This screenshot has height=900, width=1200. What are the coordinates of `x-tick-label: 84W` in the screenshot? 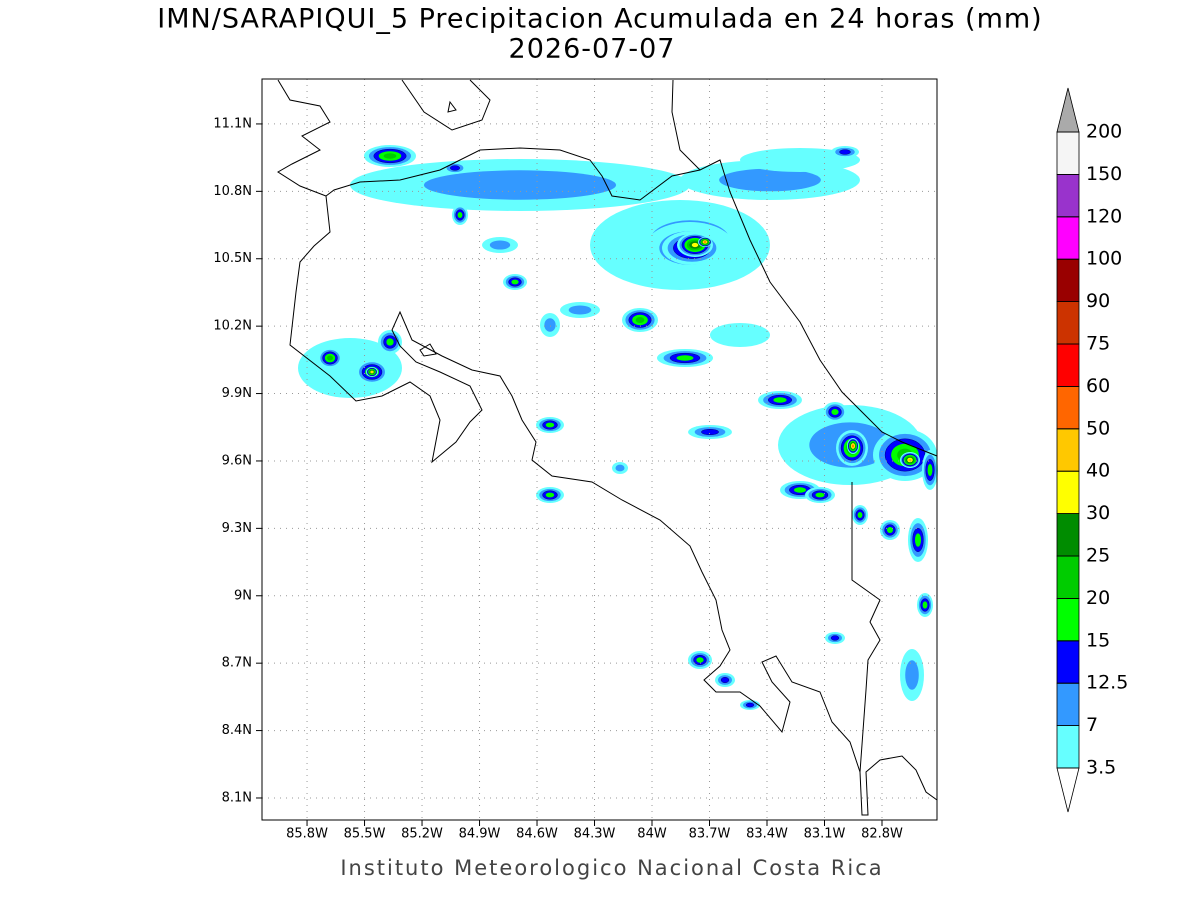 It's located at (652, 834).